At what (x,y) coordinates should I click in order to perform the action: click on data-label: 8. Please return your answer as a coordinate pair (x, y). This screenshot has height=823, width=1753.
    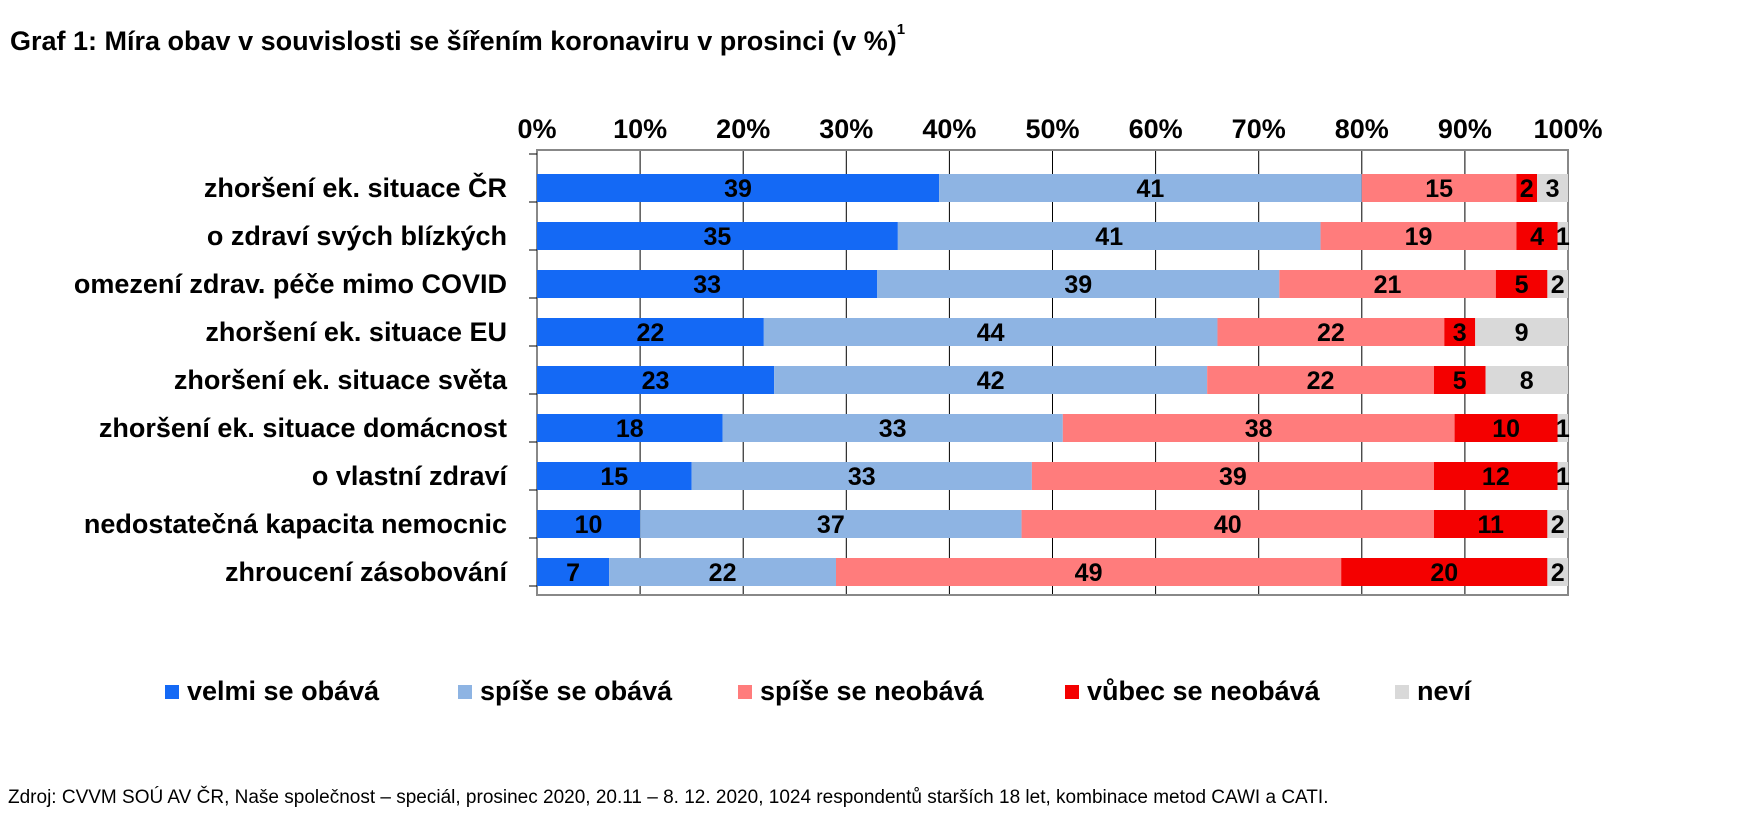
    Looking at the image, I should click on (1527, 381).